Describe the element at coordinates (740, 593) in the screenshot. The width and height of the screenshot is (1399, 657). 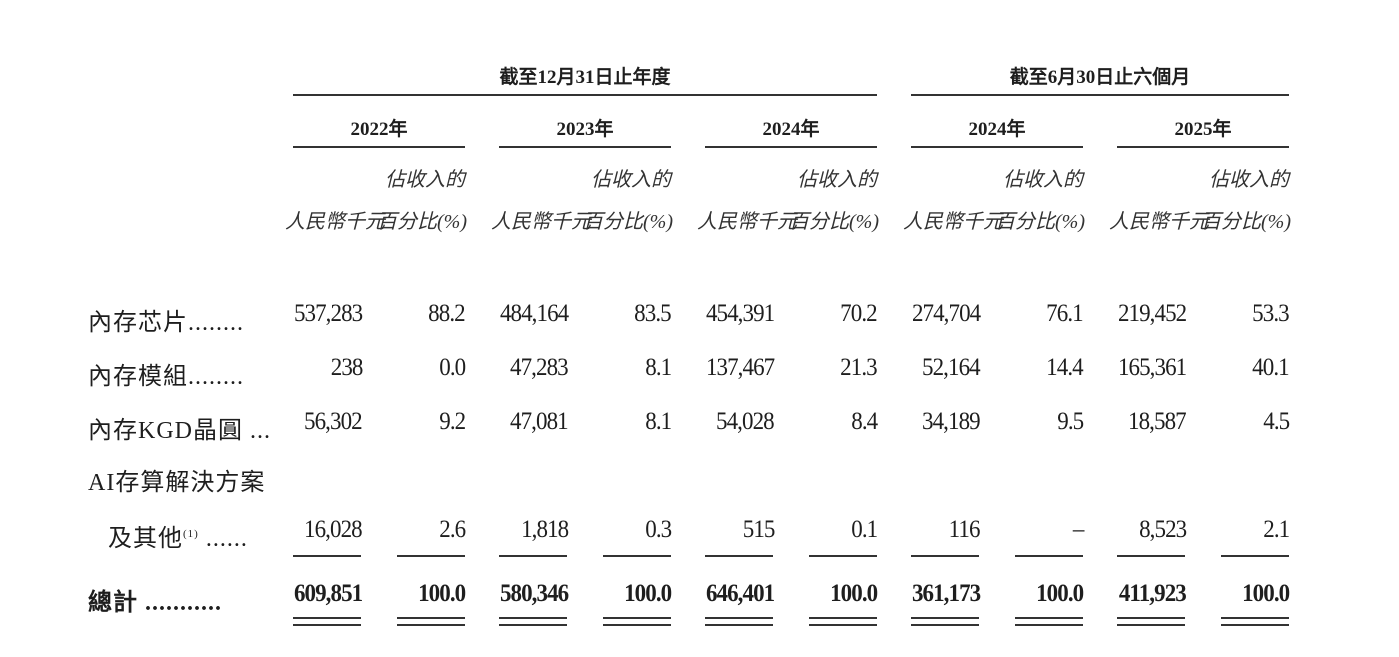
I see `rmb-value: 646,401` at that location.